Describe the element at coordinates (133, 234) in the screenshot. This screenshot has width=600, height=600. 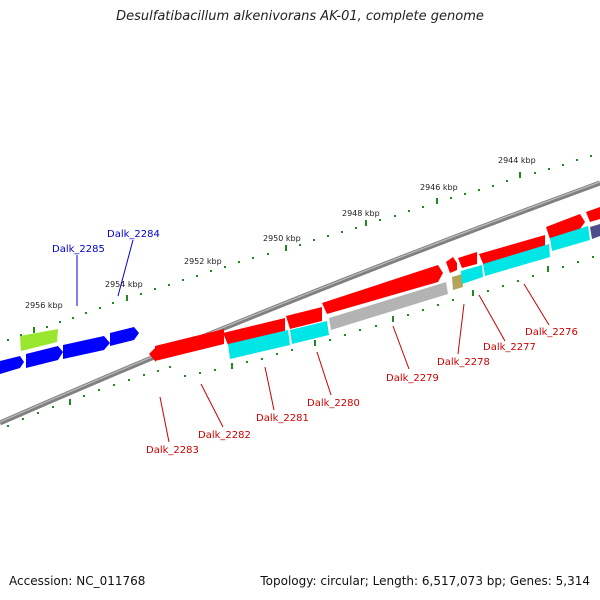
I see `gene-label-dalk-2284: Dalk_2284` at that location.